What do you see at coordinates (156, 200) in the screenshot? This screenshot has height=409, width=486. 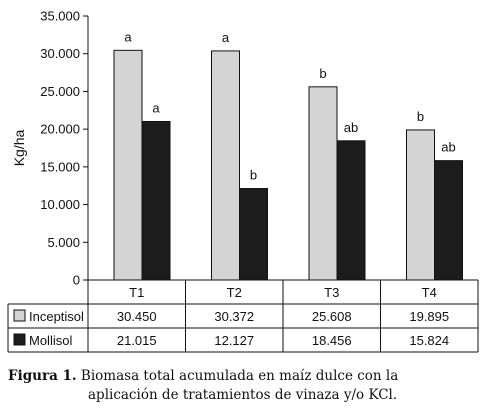 I see `bar-mollisol-t1` at bounding box center [156, 200].